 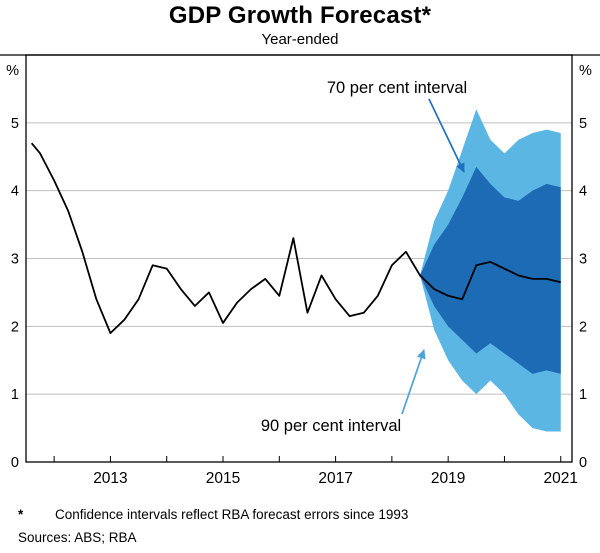 What do you see at coordinates (583, 463) in the screenshot?
I see `y-tick-label-right: 0` at bounding box center [583, 463].